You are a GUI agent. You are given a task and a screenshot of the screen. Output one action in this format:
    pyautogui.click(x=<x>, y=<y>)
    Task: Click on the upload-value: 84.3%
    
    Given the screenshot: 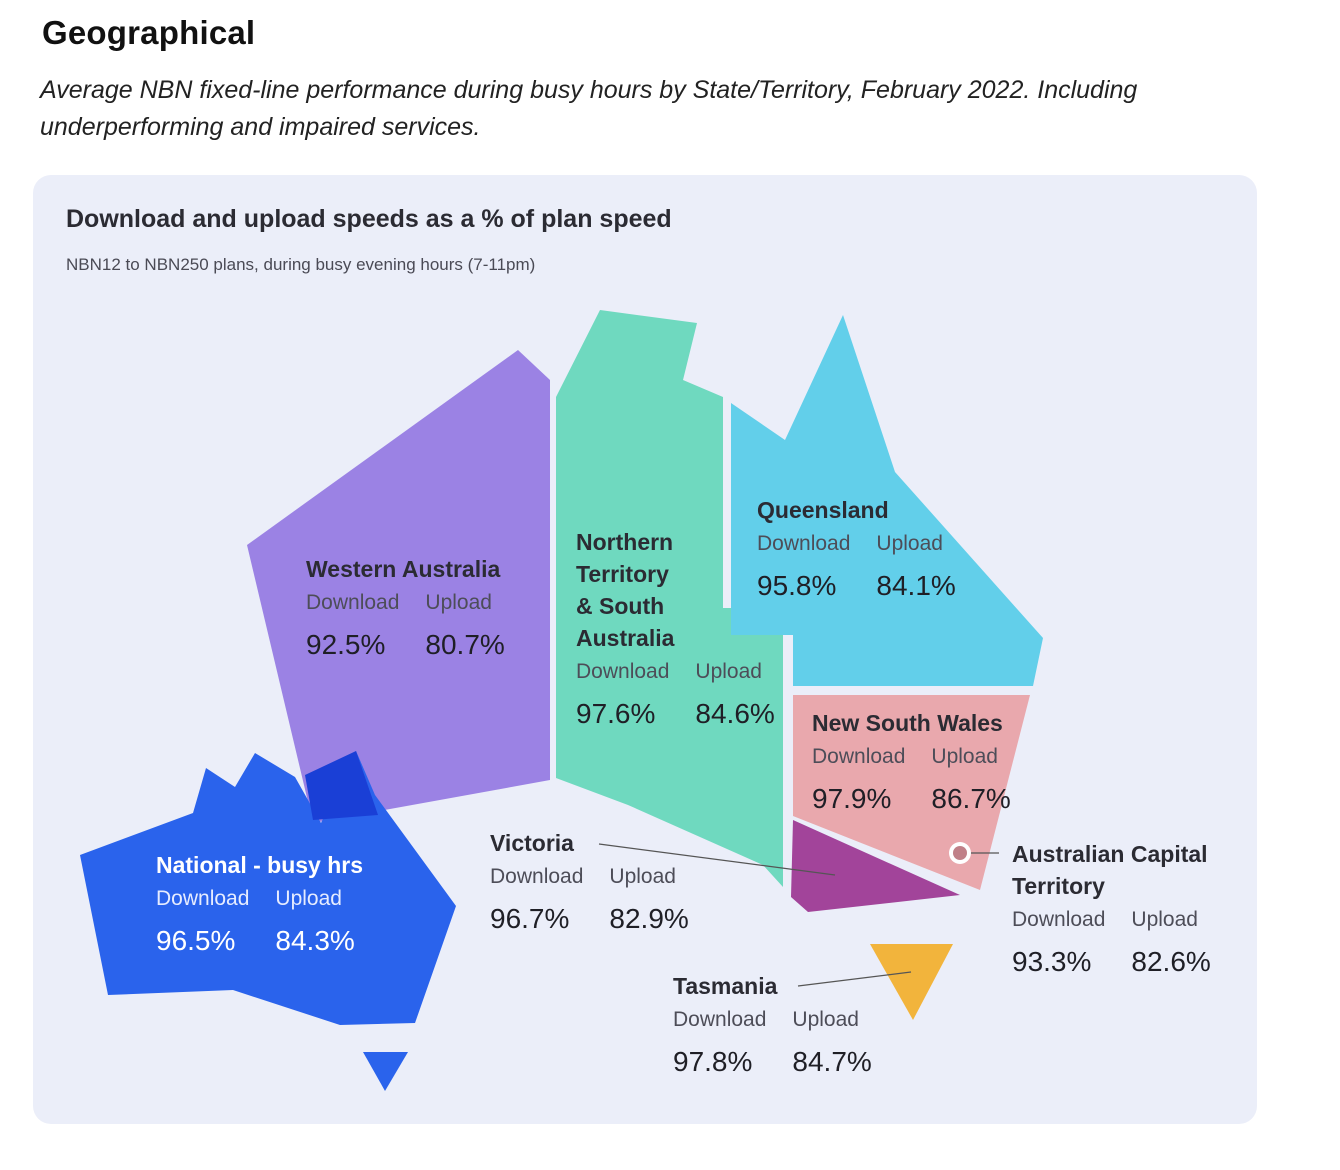 What is the action you would take?
    pyautogui.click(x=315, y=940)
    